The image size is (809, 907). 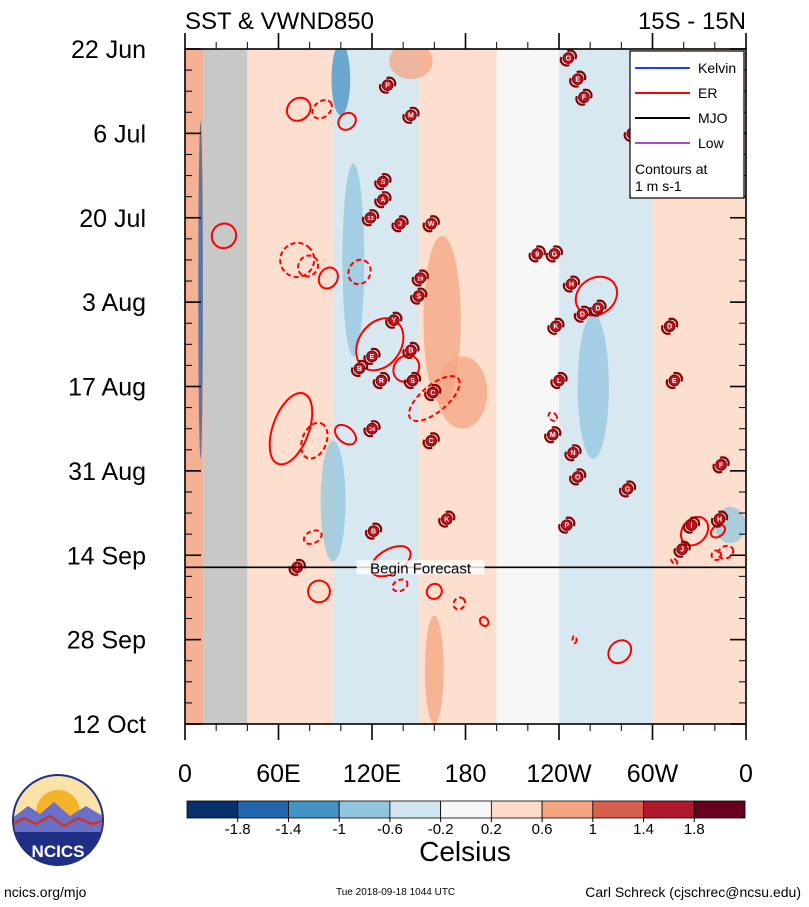 I want to click on colorbar-tick-label: 1, so click(x=593, y=829).